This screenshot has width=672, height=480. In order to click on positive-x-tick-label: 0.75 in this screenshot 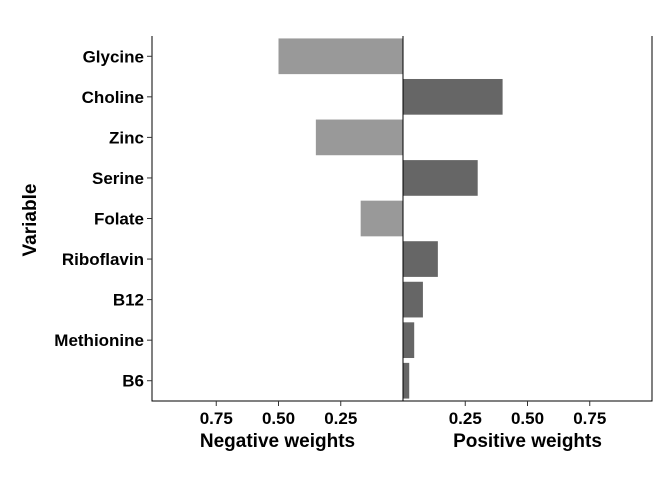, I will do `click(589, 418)`.